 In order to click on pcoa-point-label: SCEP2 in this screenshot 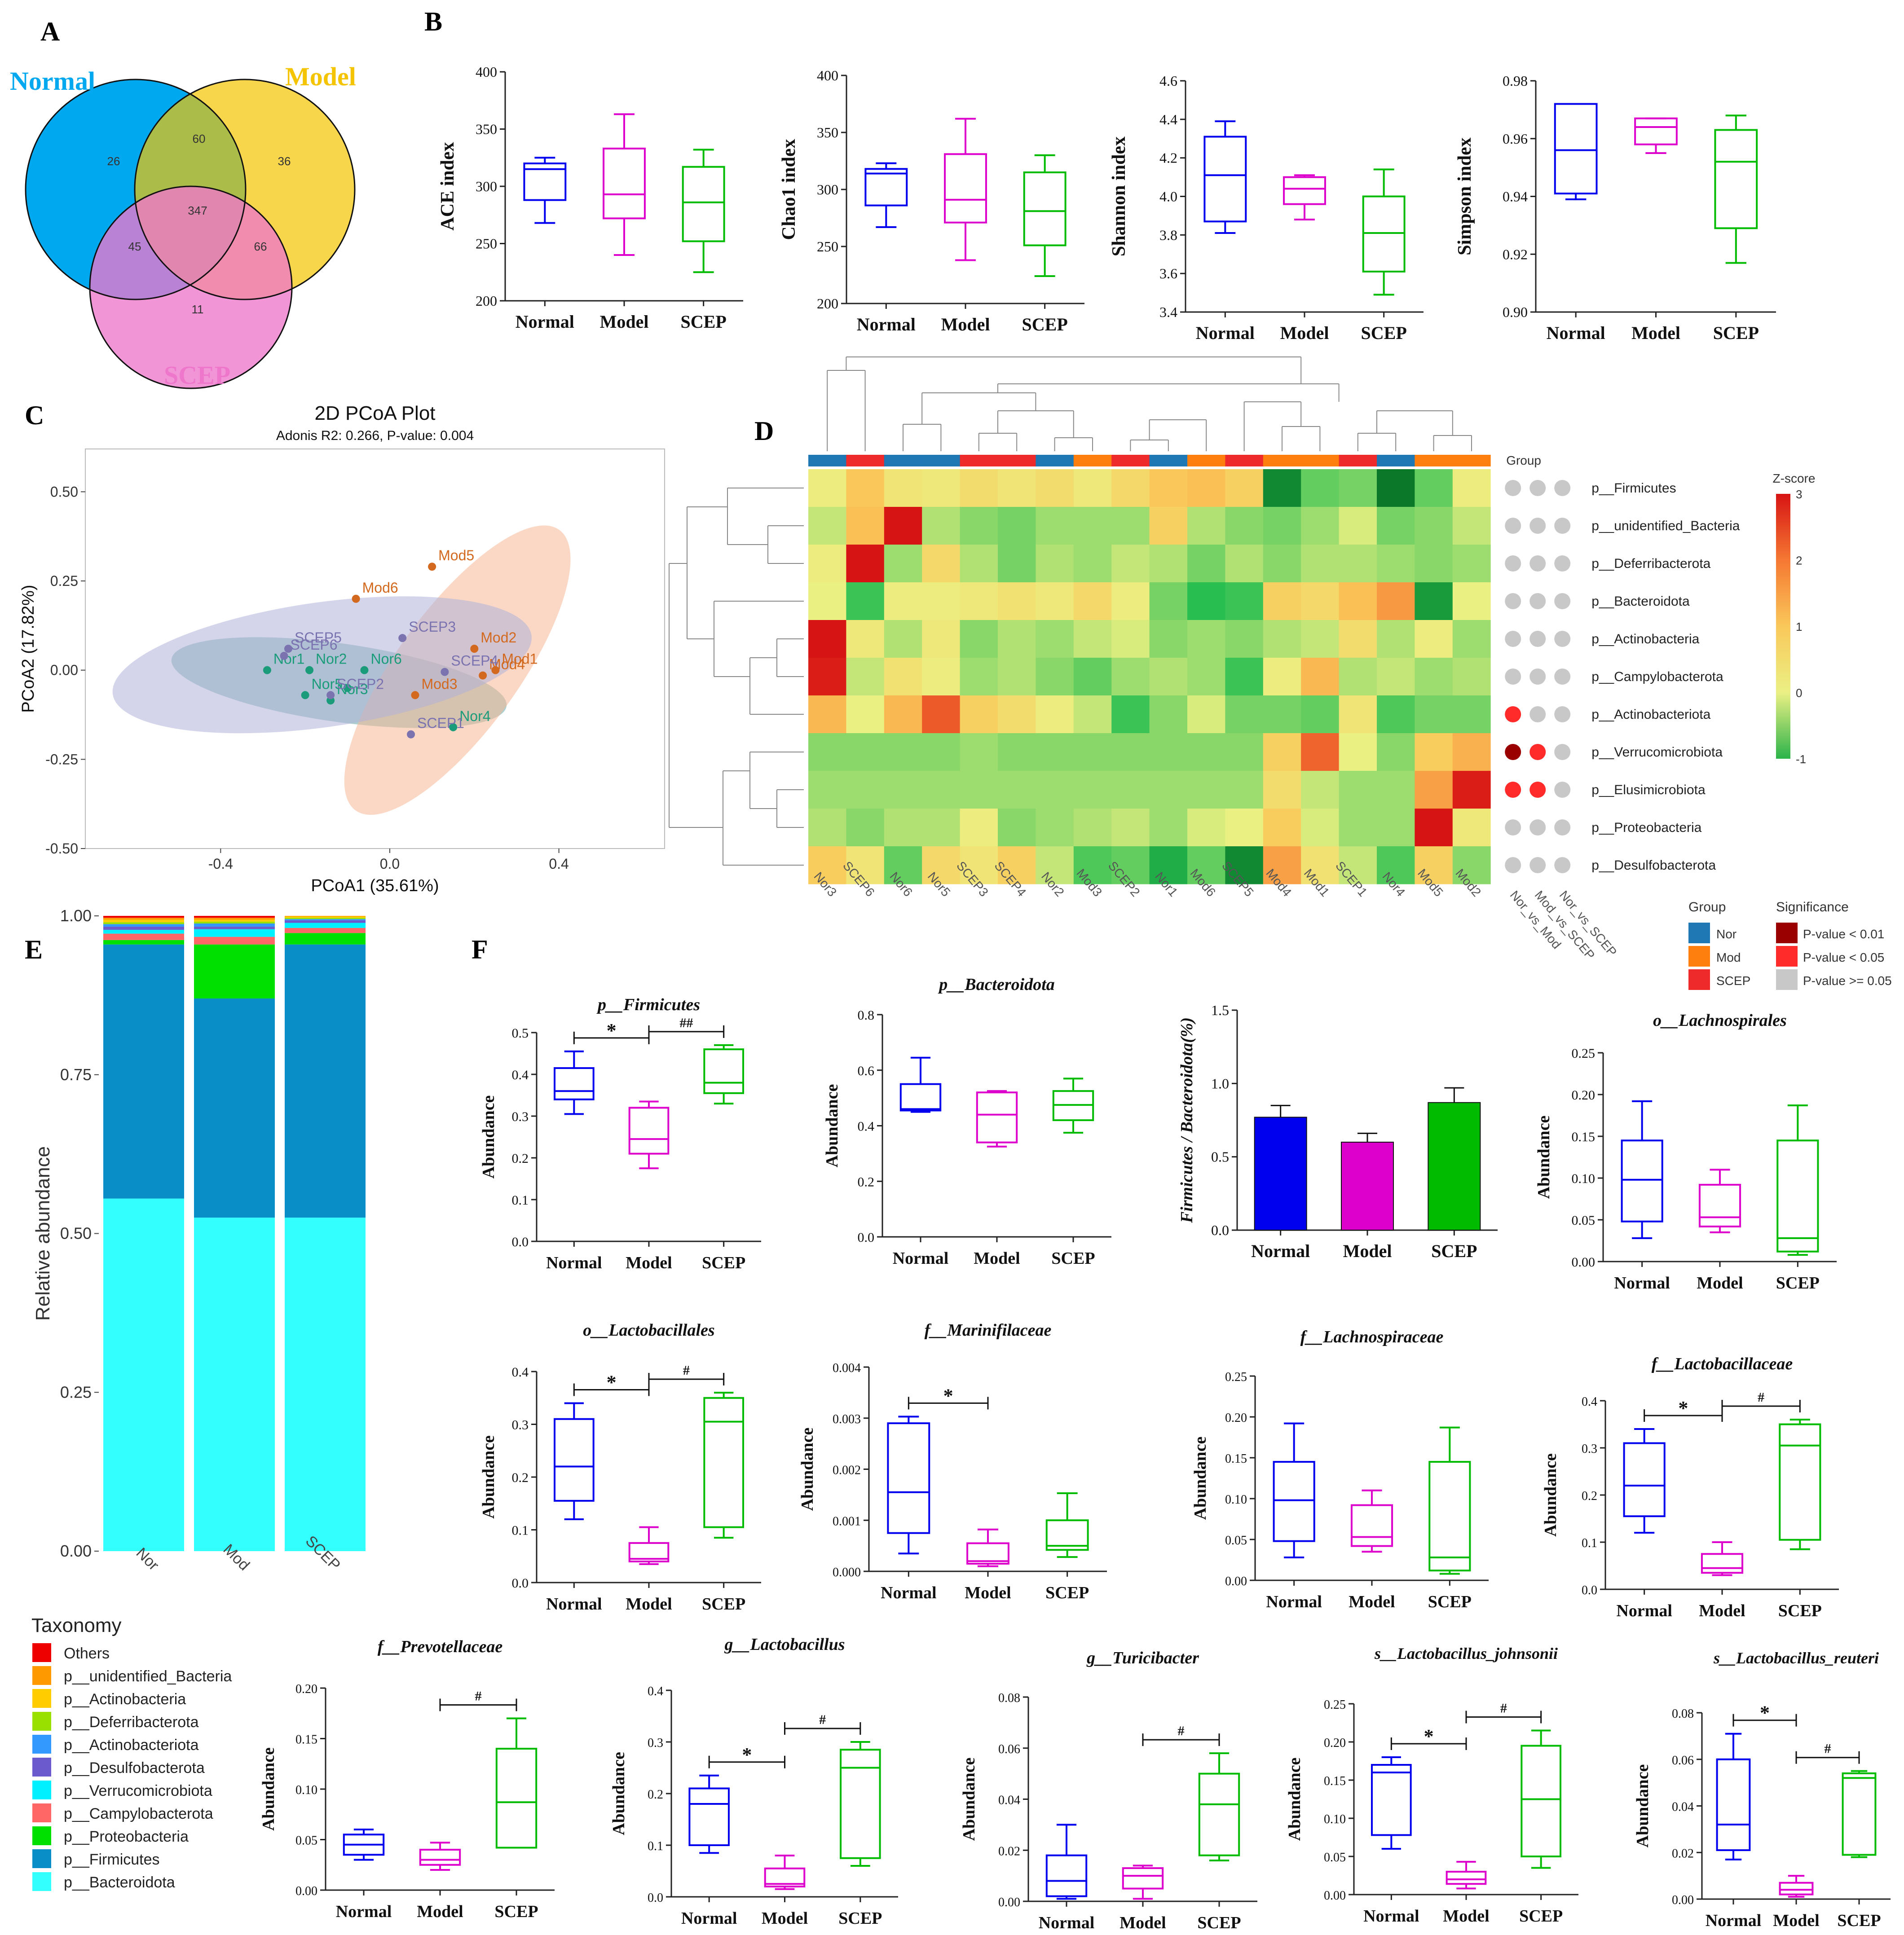, I will do `click(361, 684)`.